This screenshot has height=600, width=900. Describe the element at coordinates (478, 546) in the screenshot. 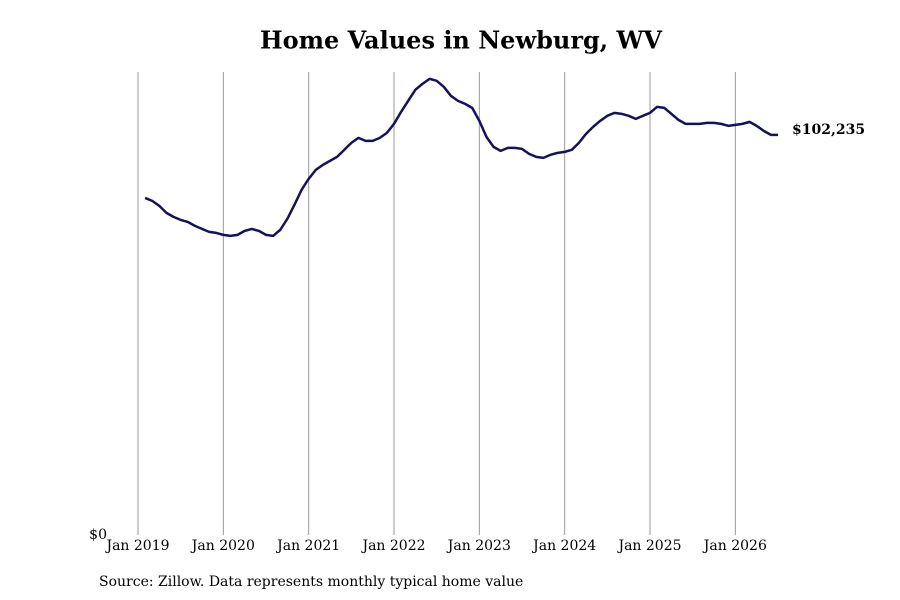

I see `x-tick-label: Jan 2023` at that location.